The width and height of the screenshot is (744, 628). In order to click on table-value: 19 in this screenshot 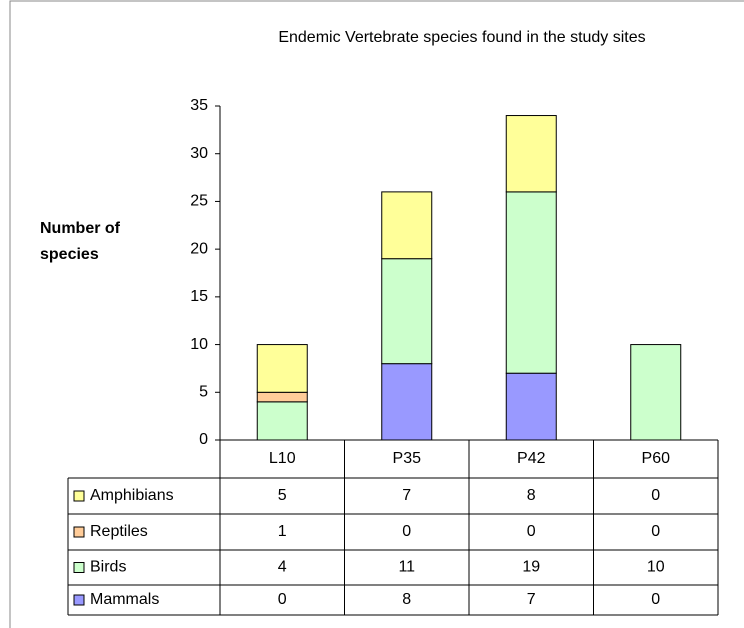, I will do `click(531, 567)`.